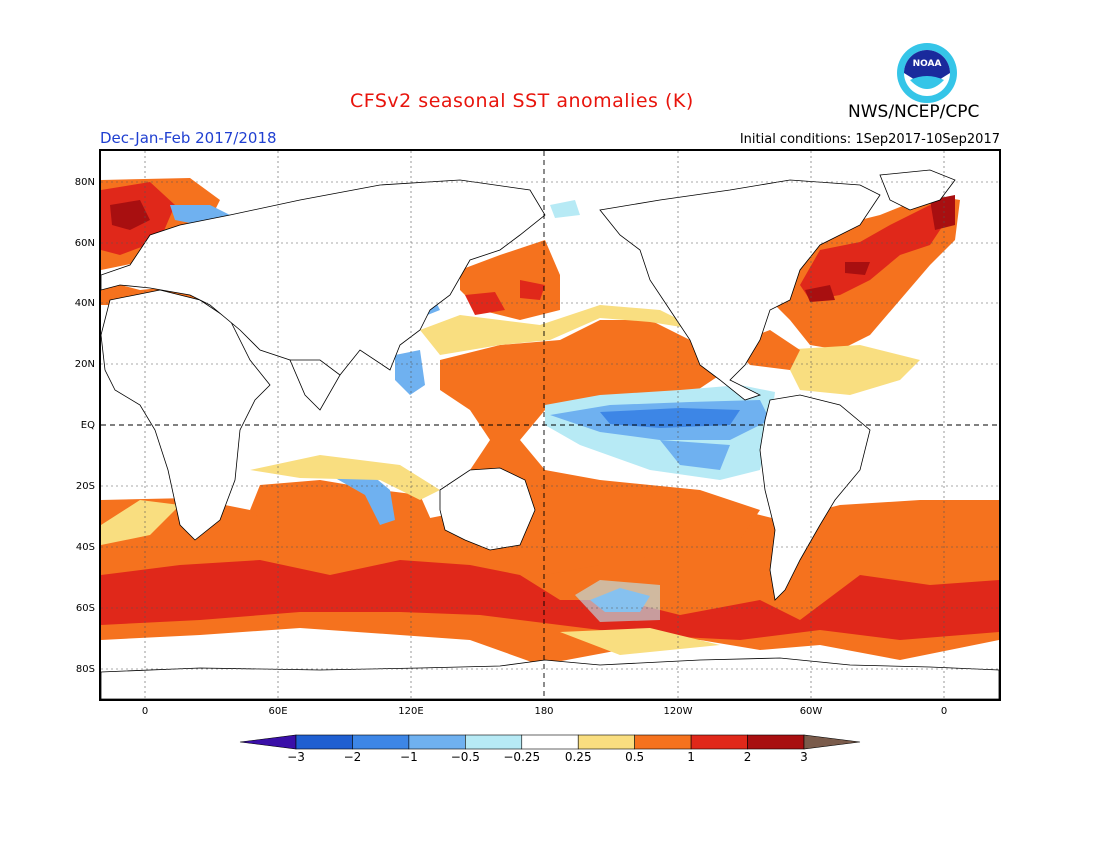 Image resolution: width=1100 pixels, height=850 pixels. I want to click on antarctica-outline, so click(550, 678).